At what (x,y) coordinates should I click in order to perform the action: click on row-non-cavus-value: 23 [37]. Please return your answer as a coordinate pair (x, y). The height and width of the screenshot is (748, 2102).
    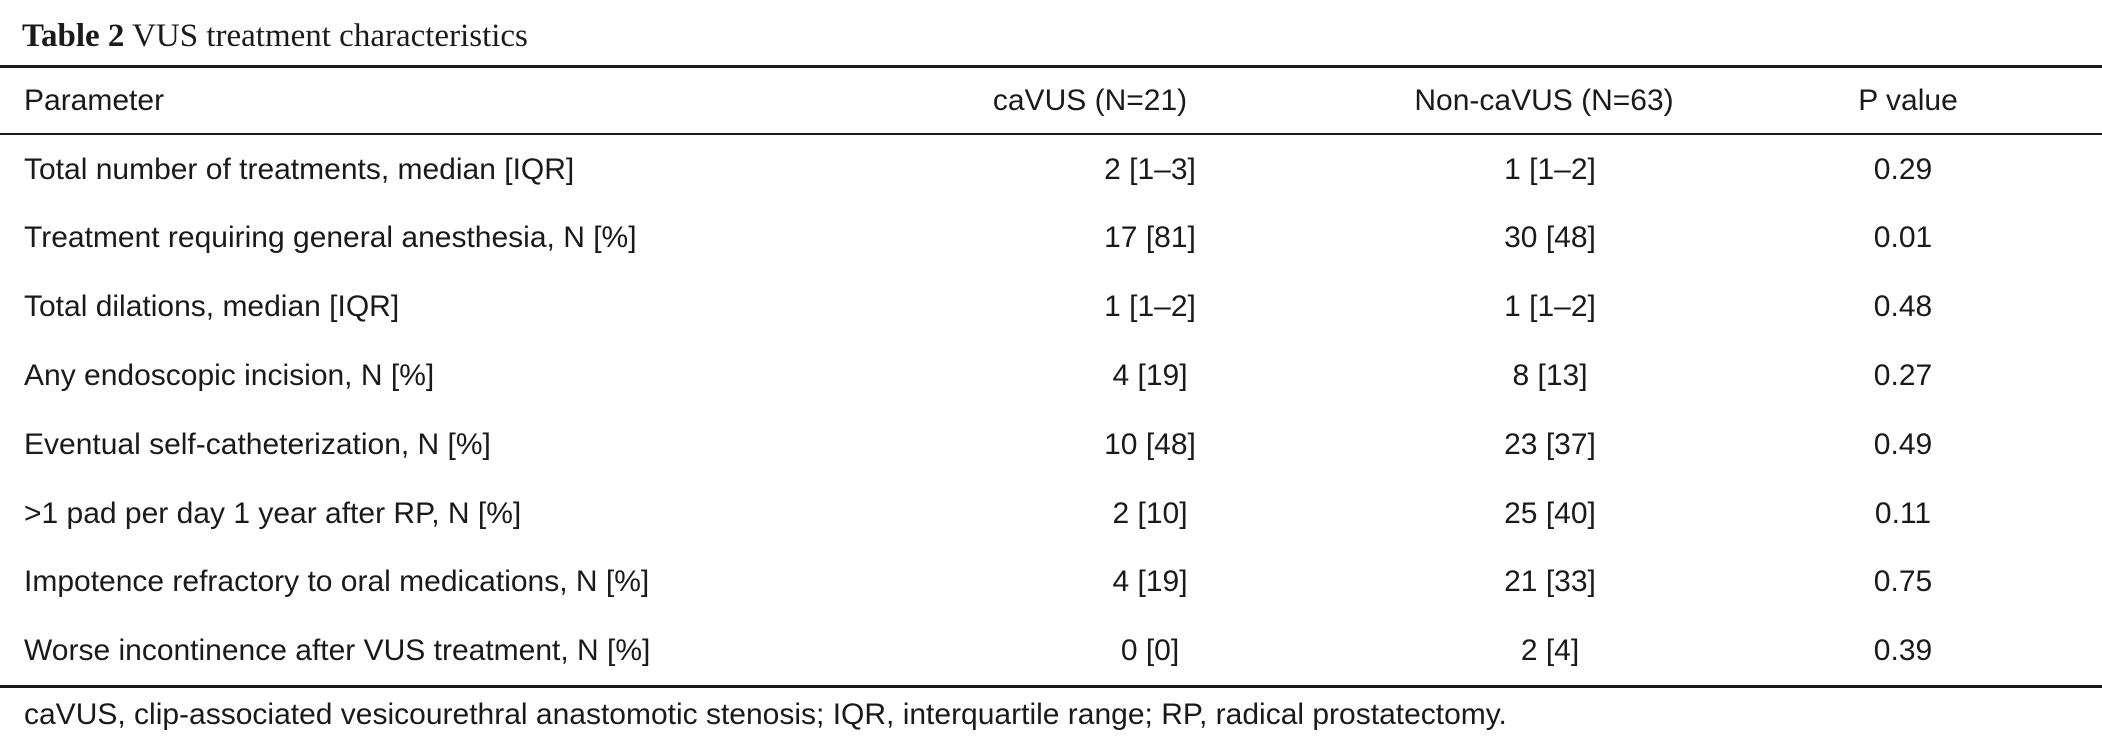
    Looking at the image, I should click on (1550, 444).